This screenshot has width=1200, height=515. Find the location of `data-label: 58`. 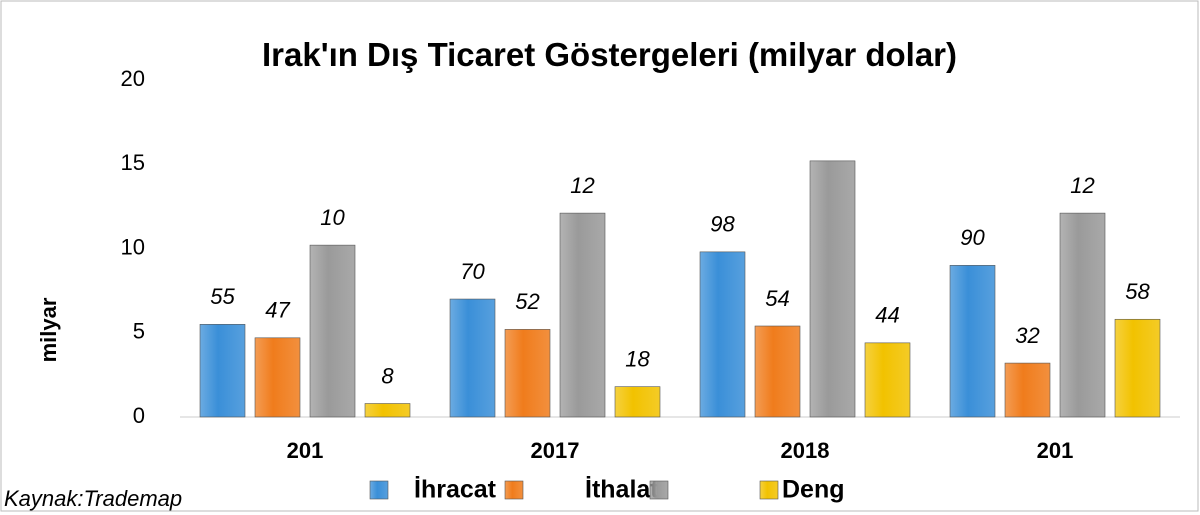

data-label: 58 is located at coordinates (1137, 291).